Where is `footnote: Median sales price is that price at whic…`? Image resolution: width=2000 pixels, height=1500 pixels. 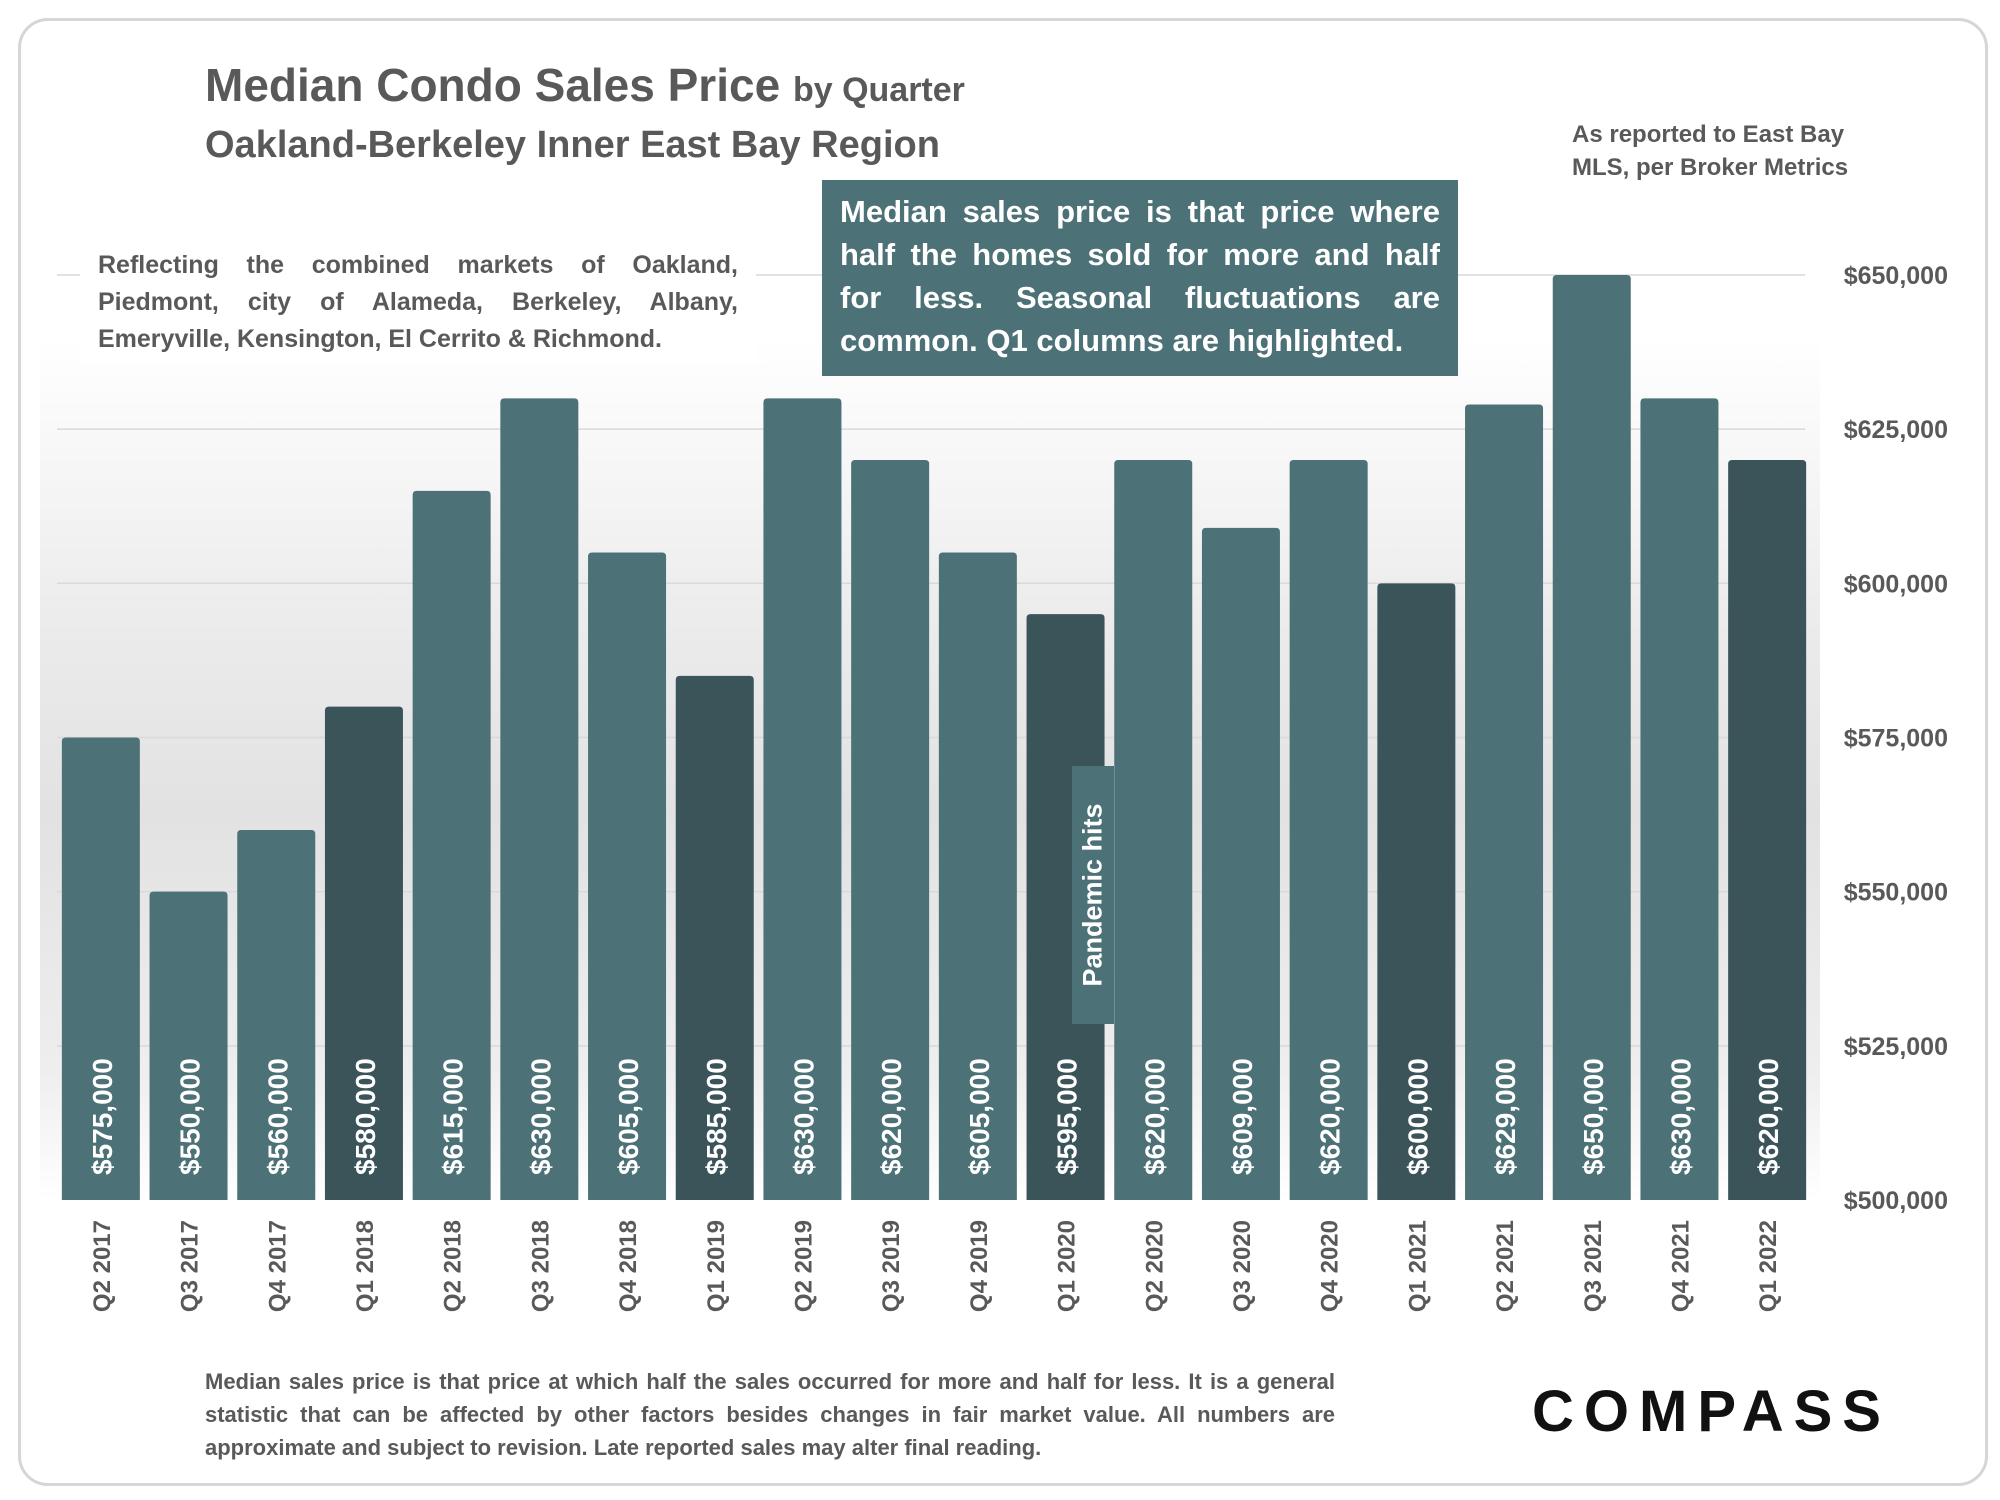
footnote: Median sales price is that price at whic… is located at coordinates (770, 1414).